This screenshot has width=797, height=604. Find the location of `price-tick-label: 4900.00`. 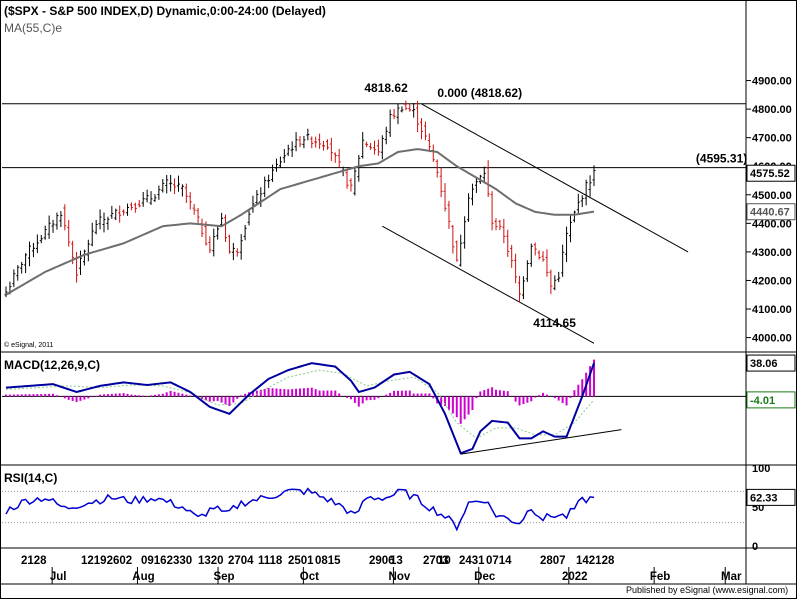

price-tick-label: 4900.00 is located at coordinates (772, 82).